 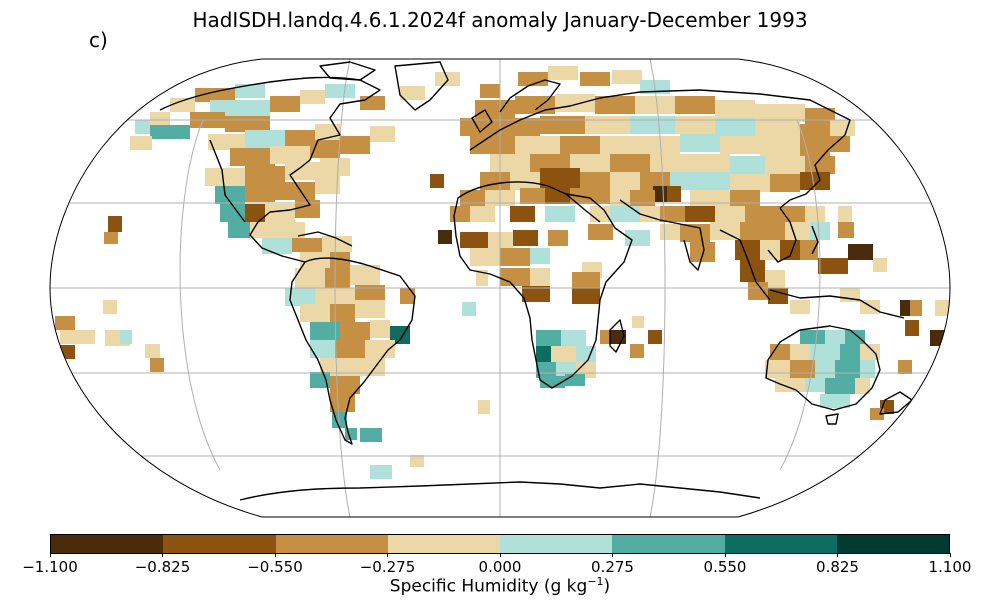 I want to click on colorbar-tick-label: −0.825, so click(x=162, y=567).